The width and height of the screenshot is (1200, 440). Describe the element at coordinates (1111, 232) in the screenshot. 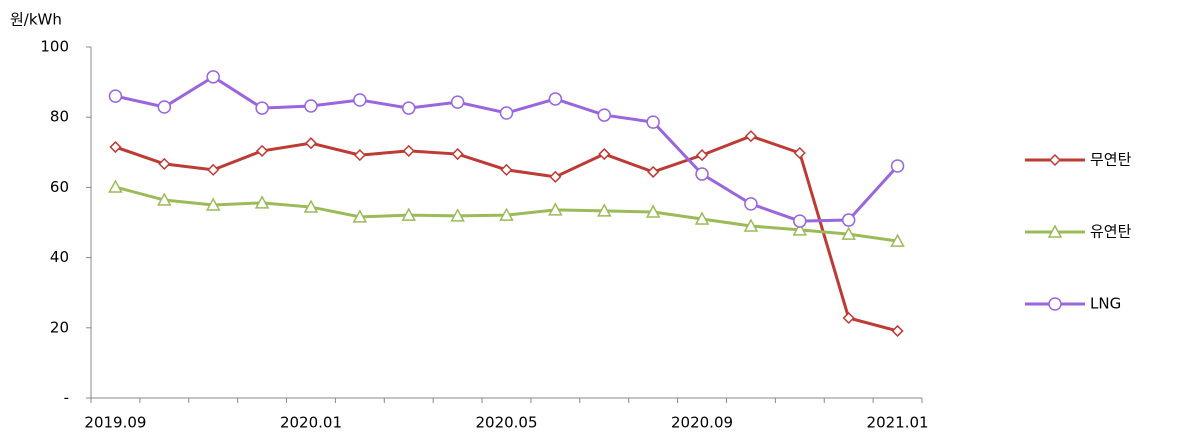

I see `legend-label: 유연탄` at that location.